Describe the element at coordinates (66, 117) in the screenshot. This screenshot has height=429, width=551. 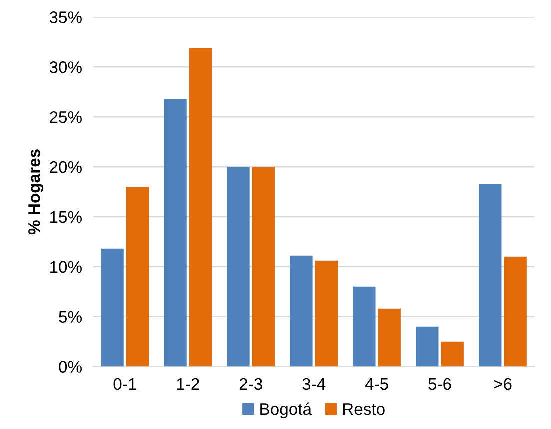
I see `y-tick-label: 25%` at that location.